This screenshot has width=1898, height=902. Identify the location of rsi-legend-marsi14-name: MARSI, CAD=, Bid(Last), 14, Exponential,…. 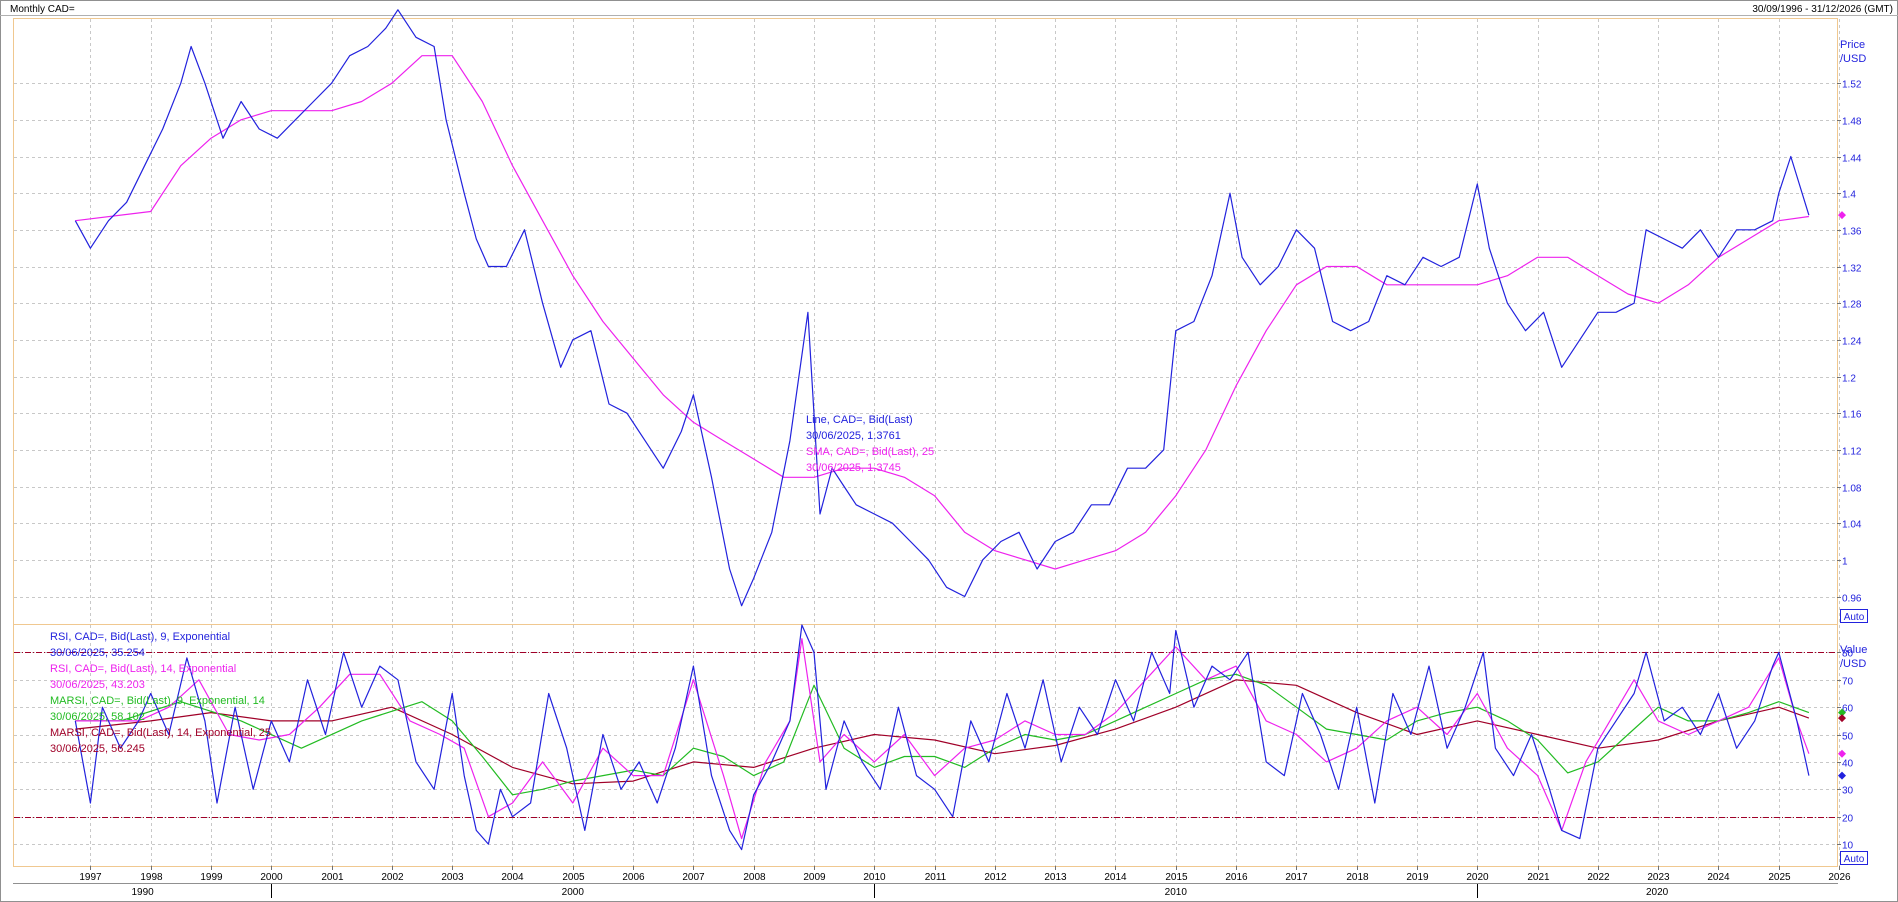
(160, 733).